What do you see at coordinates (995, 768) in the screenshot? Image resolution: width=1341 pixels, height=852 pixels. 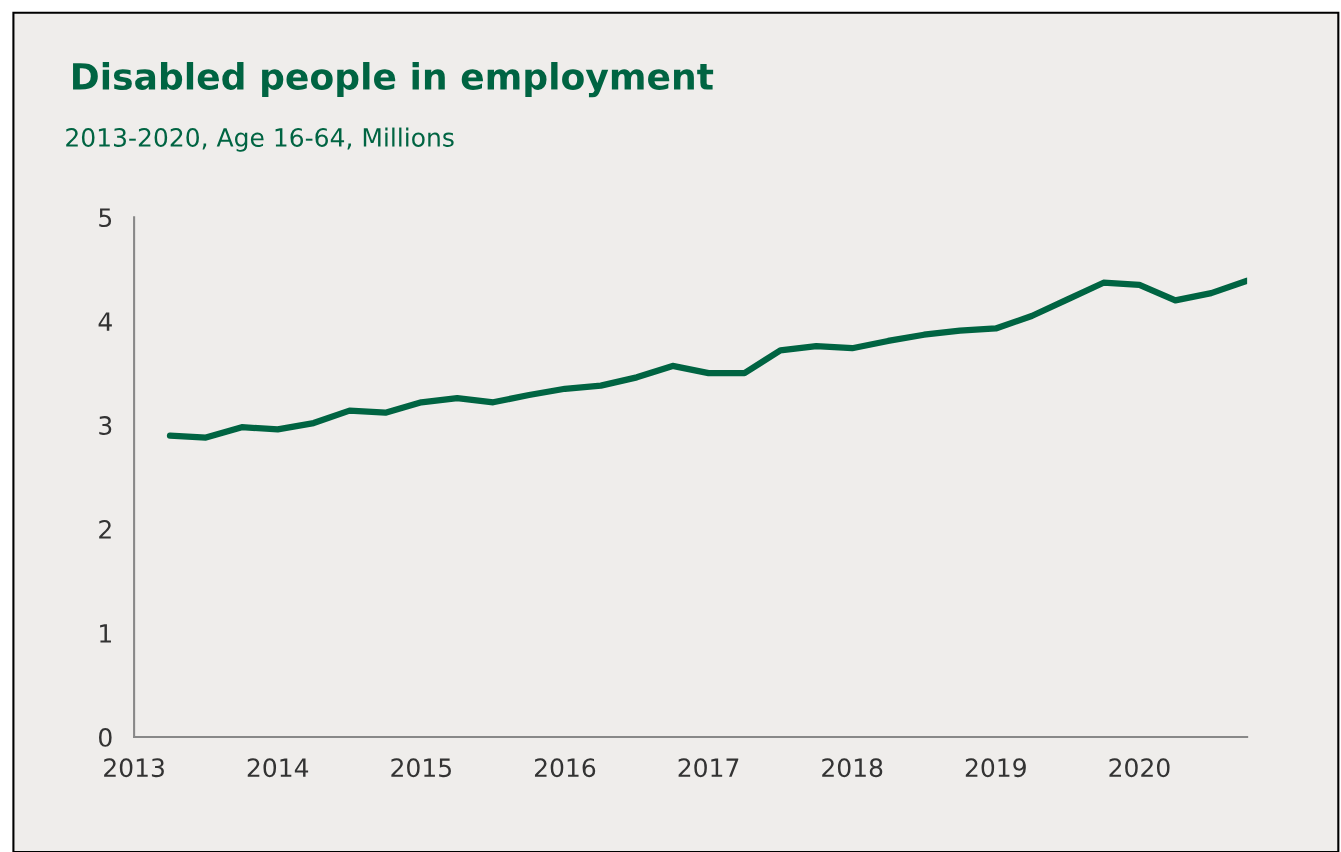 I see `x-tick-label: 2019` at bounding box center [995, 768].